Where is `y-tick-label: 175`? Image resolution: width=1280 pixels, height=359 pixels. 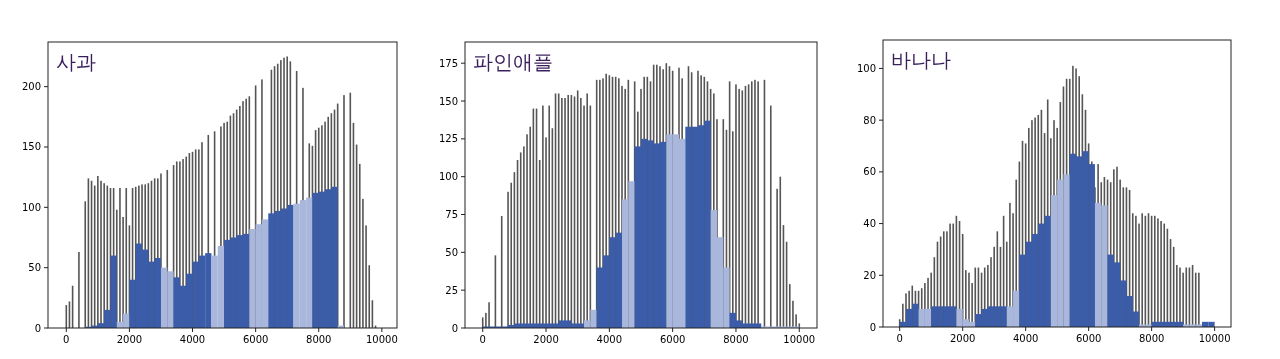 y-tick-label: 175 is located at coordinates (448, 63).